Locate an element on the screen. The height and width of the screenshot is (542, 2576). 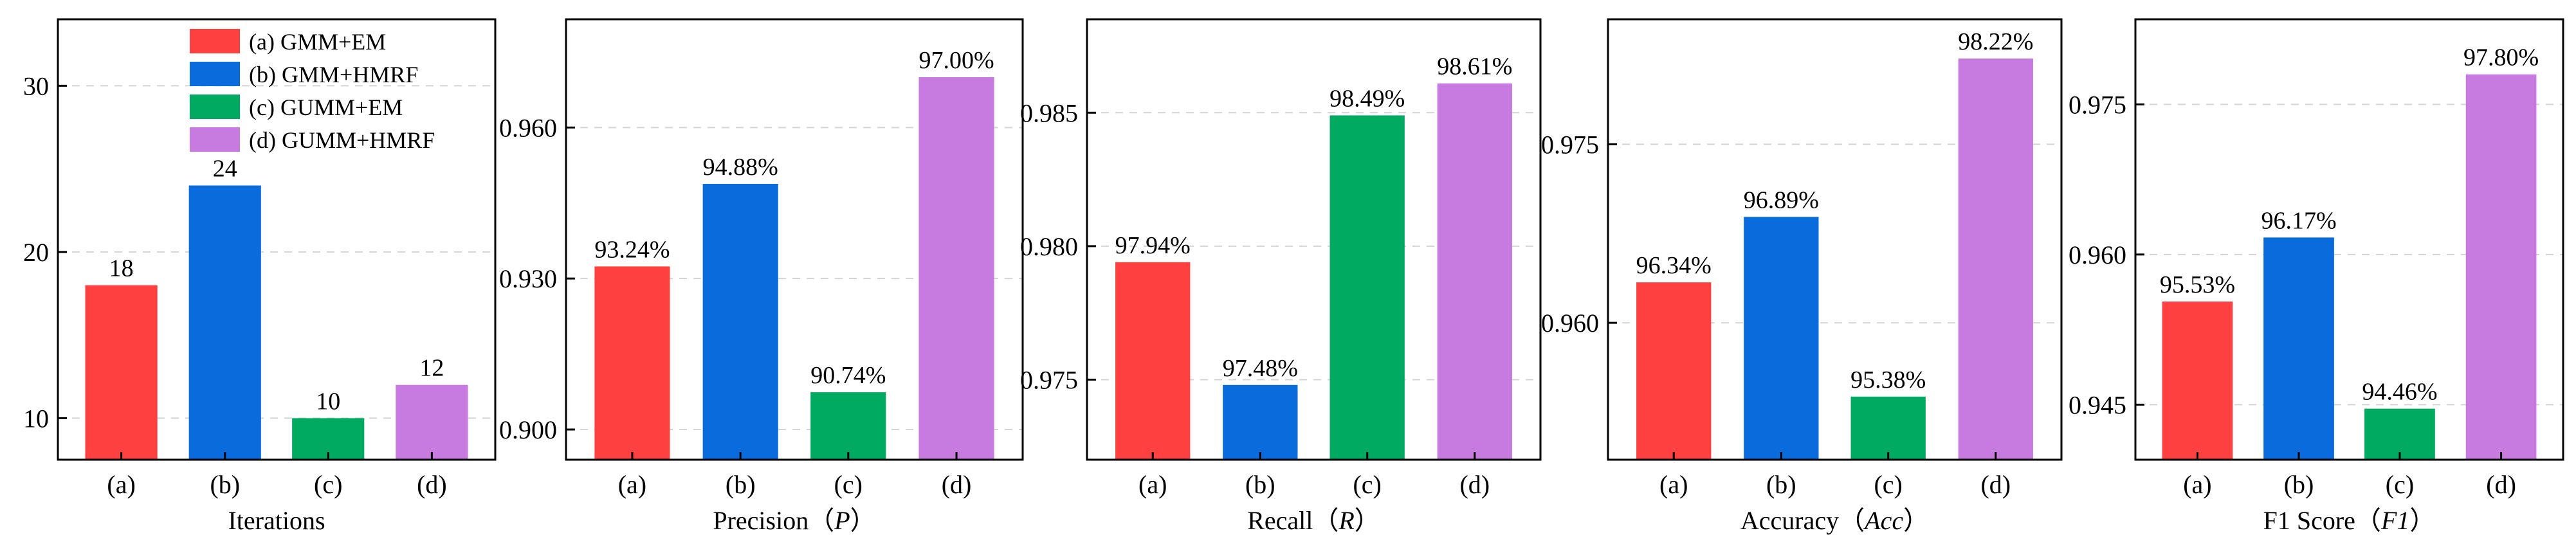
value-label-4-2: 96.89% is located at coordinates (1781, 199).